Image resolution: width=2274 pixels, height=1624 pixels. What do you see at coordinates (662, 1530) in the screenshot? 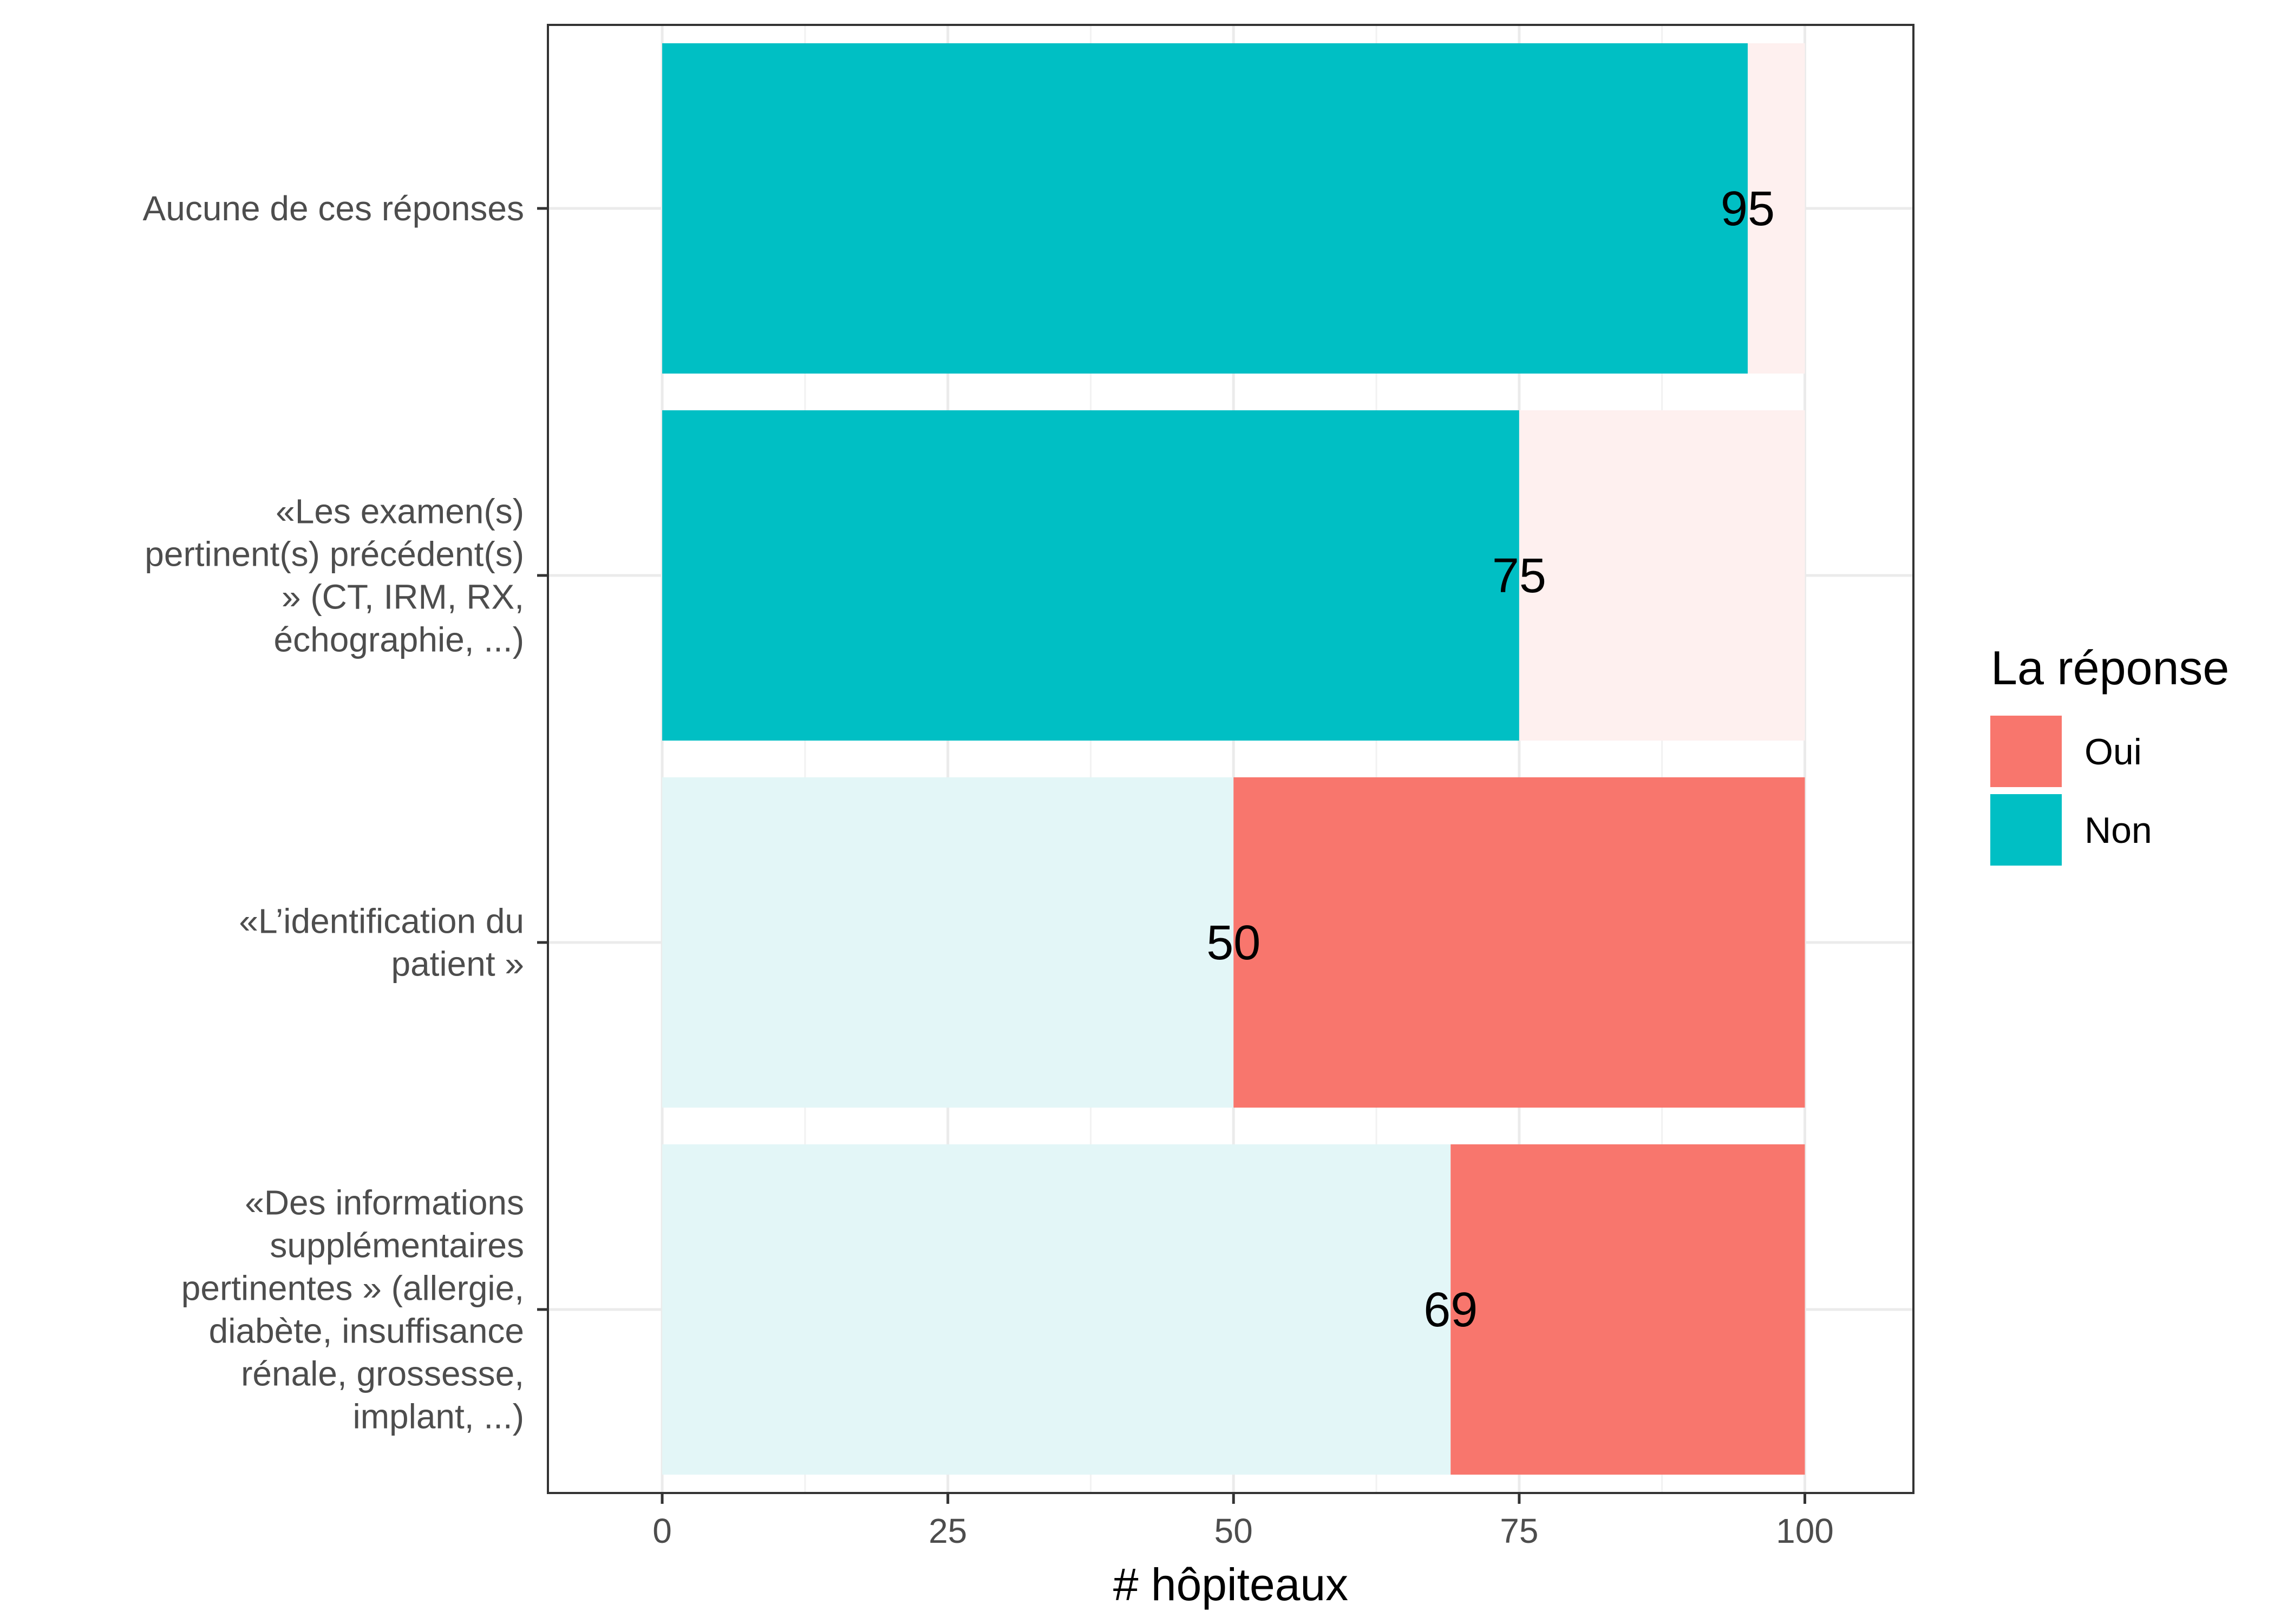
I see `x-tick-label: 0` at bounding box center [662, 1530].